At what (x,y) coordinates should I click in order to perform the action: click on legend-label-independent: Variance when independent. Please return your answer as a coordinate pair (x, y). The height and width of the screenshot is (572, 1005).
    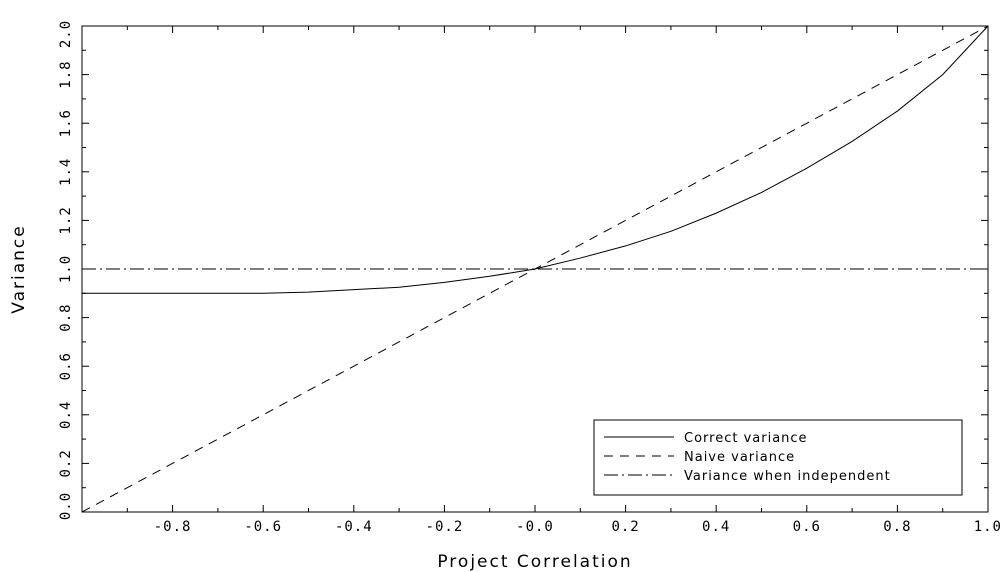
    Looking at the image, I should click on (787, 476).